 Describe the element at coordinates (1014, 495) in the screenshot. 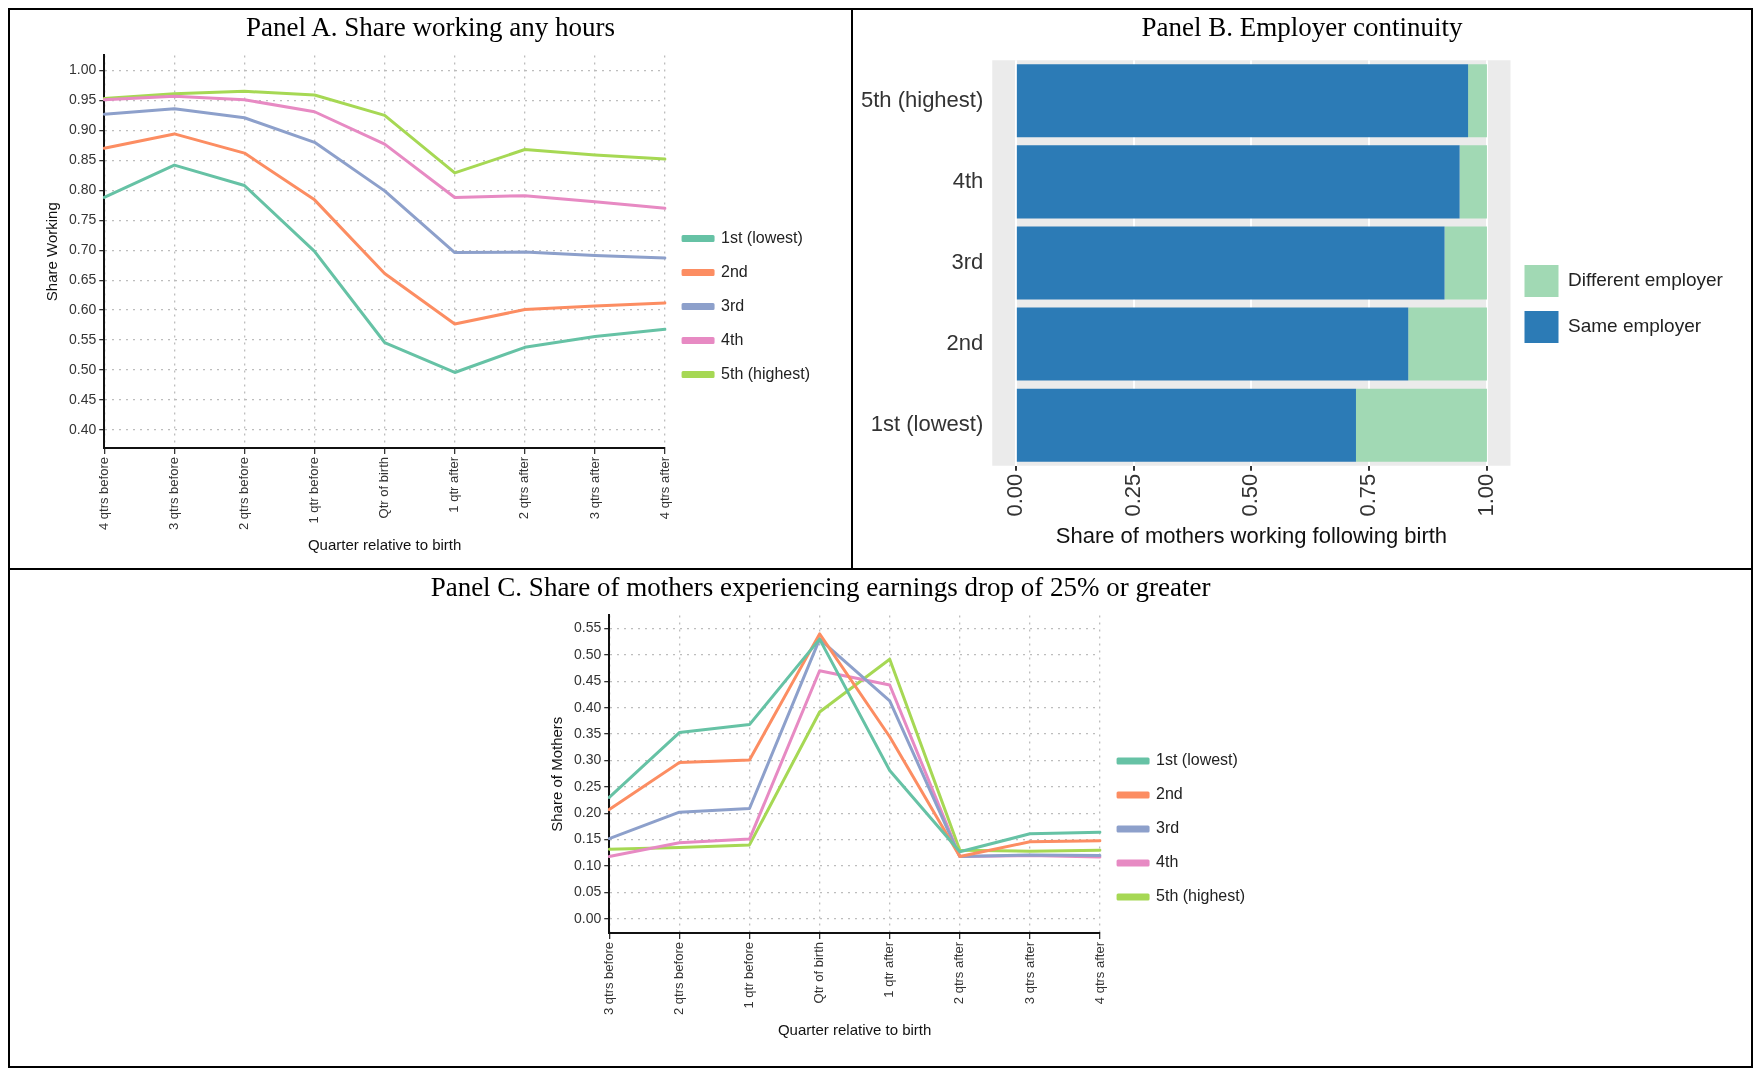

I see `x-tick-label: 0.00` at that location.